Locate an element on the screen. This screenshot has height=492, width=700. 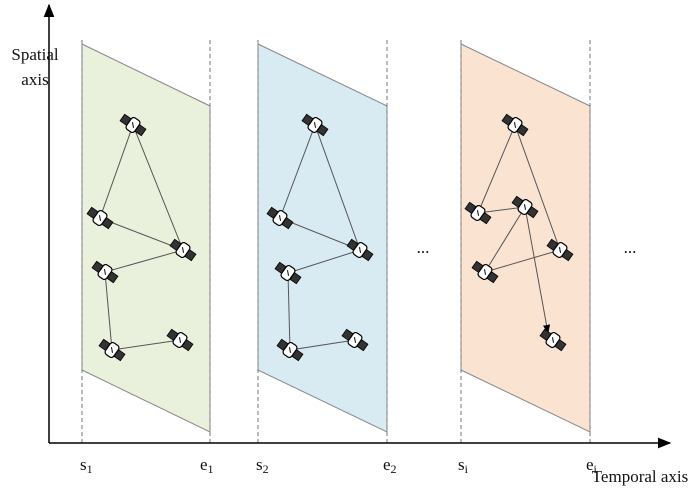
time-mark: ei is located at coordinates (592, 465).